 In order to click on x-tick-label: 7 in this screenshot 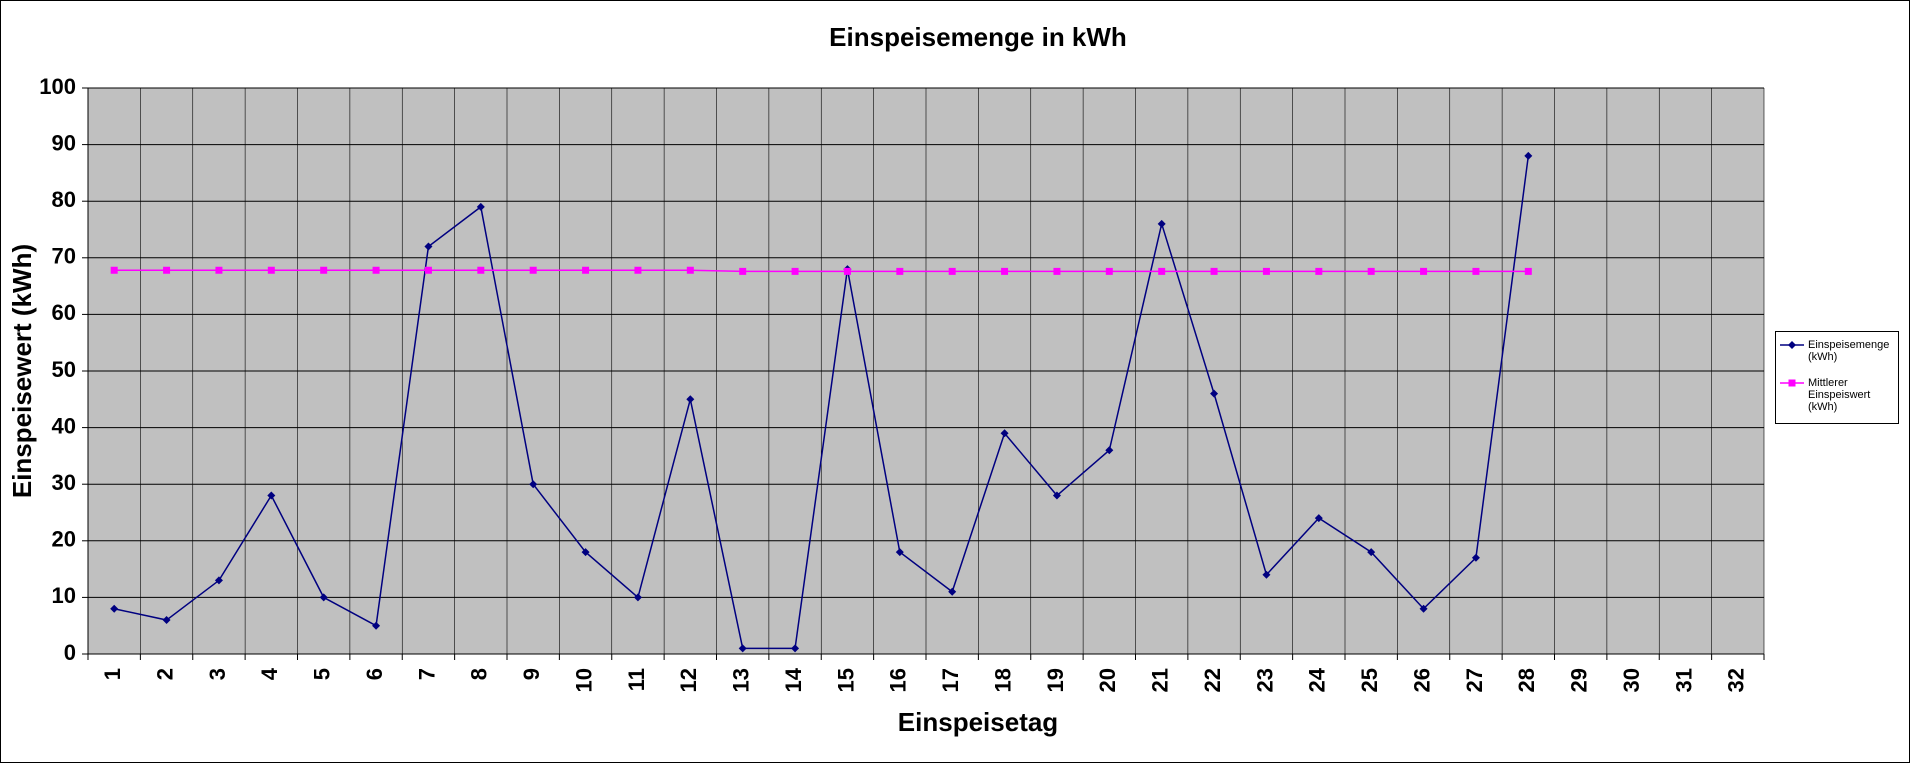, I will do `click(426, 674)`.